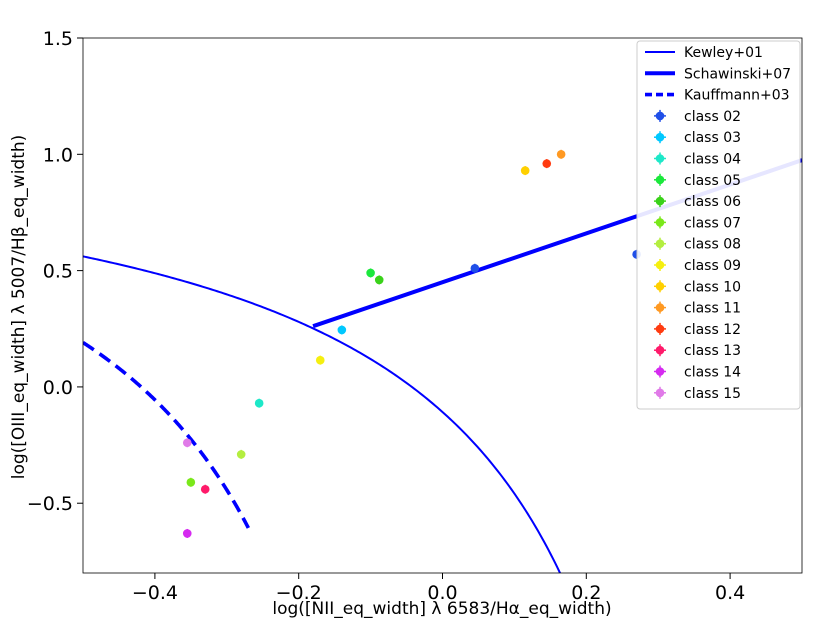  Describe the element at coordinates (712, 138) in the screenshot. I see `legend-label: class 03` at that location.